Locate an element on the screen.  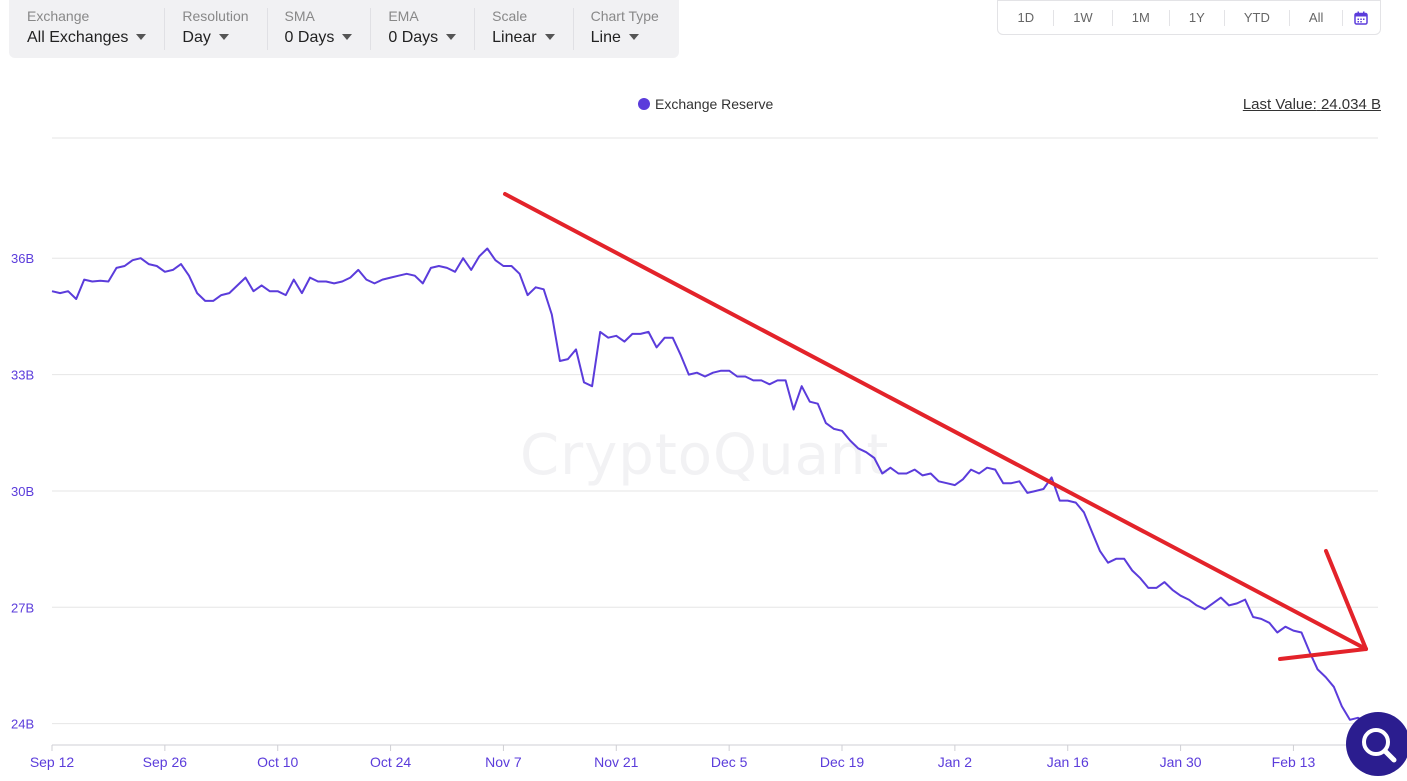
range-ytd-button: YTD is located at coordinates (1256, 17).